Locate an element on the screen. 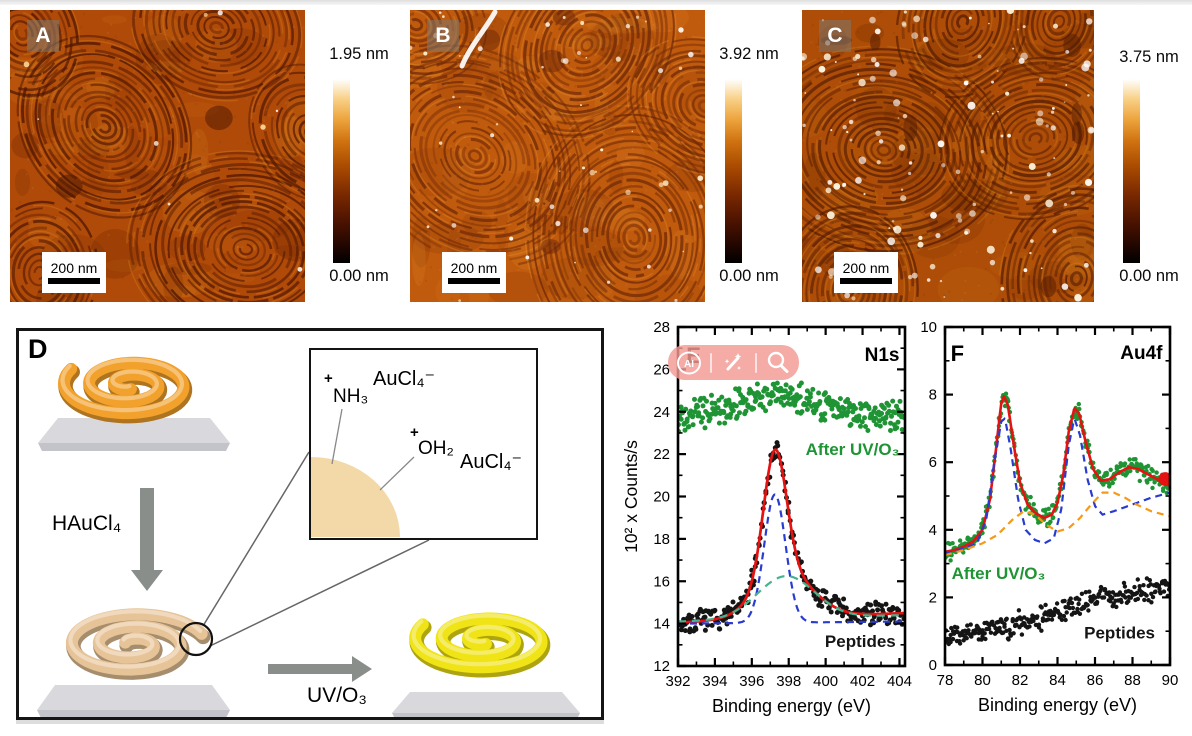 The width and height of the screenshot is (1192, 736). panel-label-b: B is located at coordinates (443, 36).